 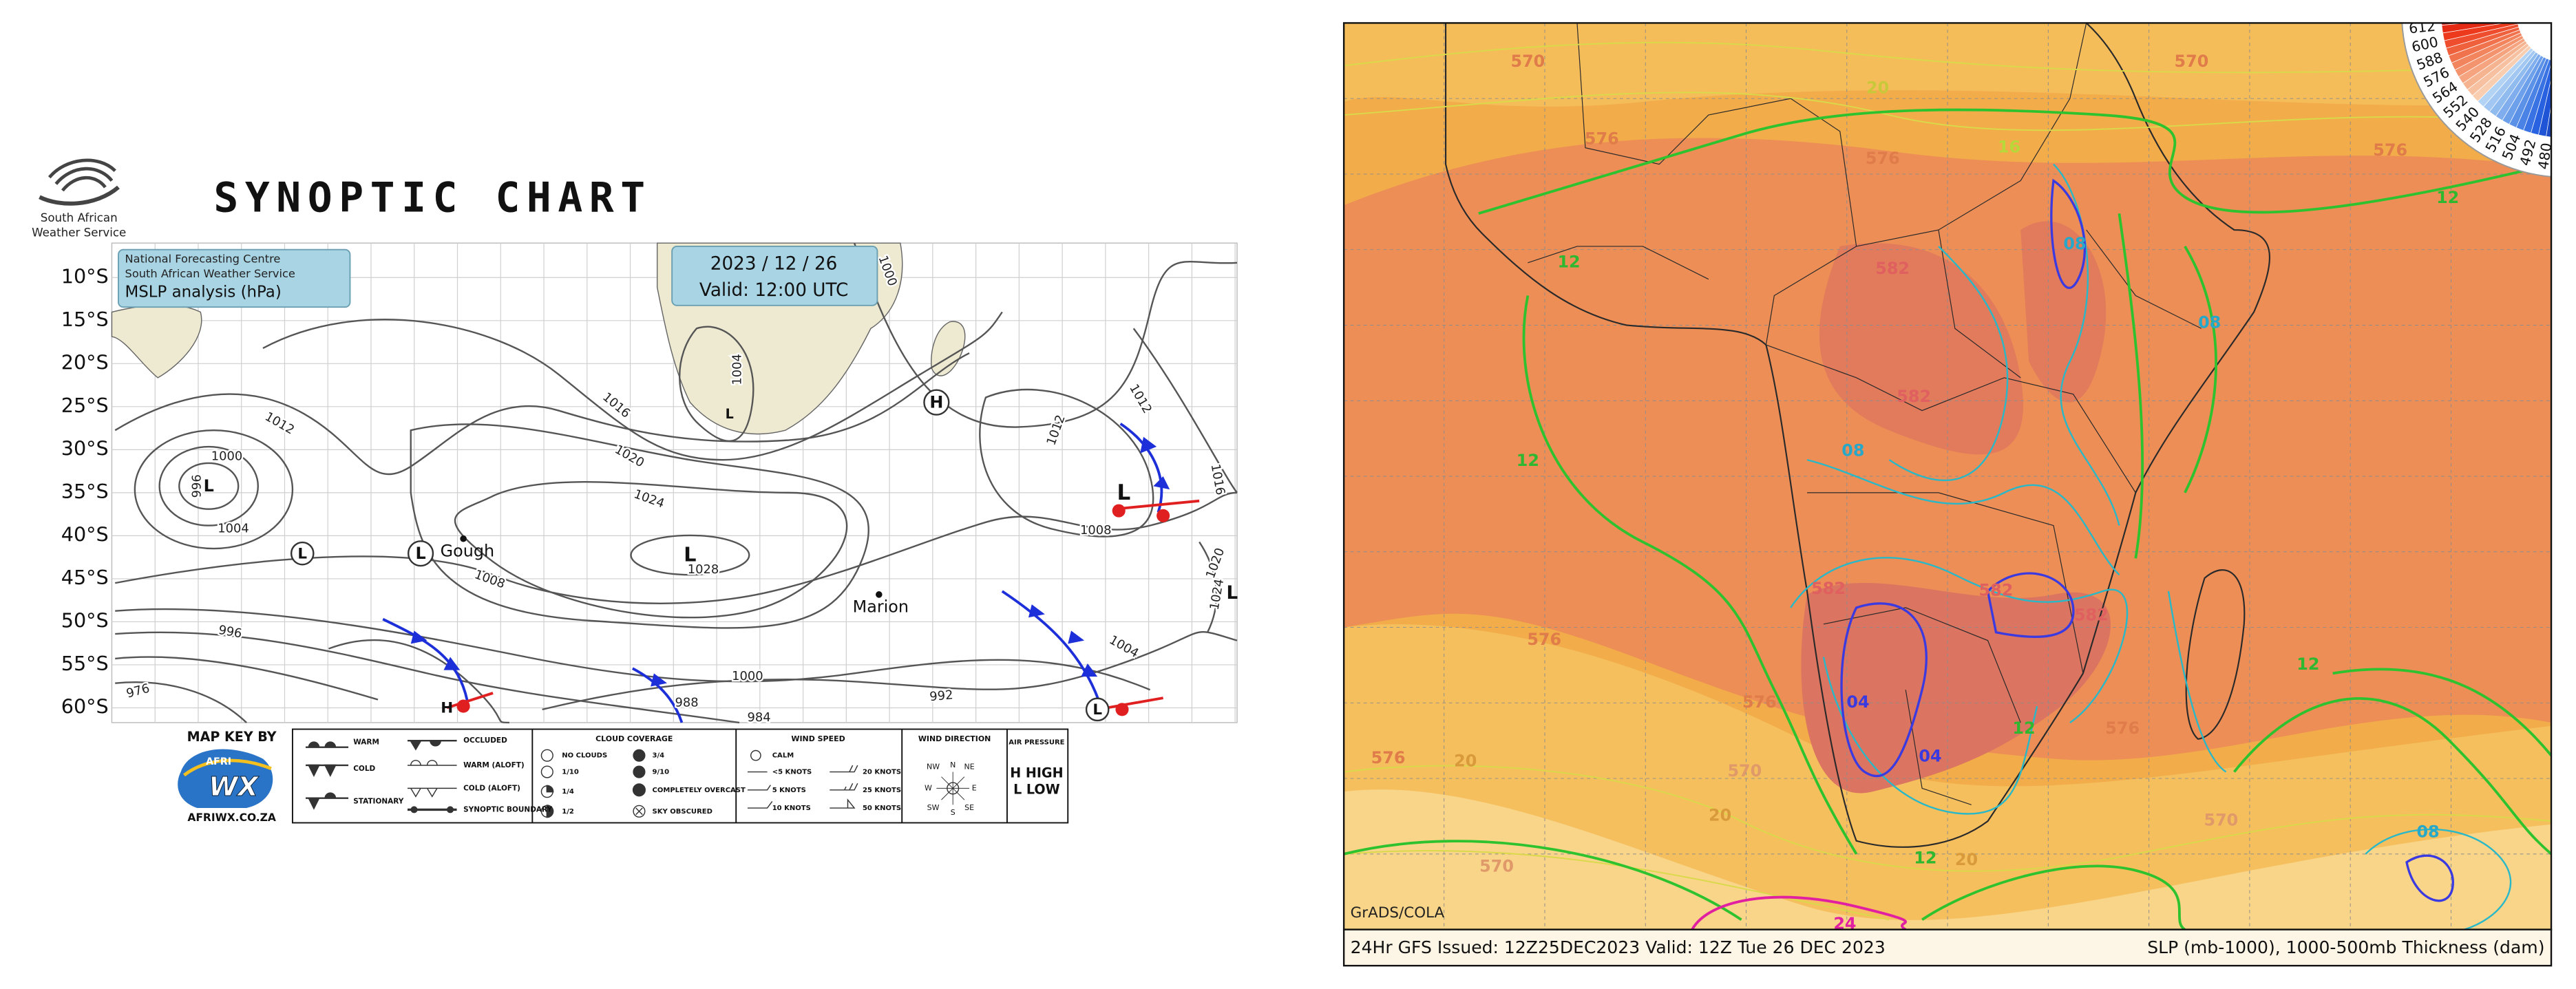 I want to click on key-text: 25 KNOTS, so click(x=882, y=790).